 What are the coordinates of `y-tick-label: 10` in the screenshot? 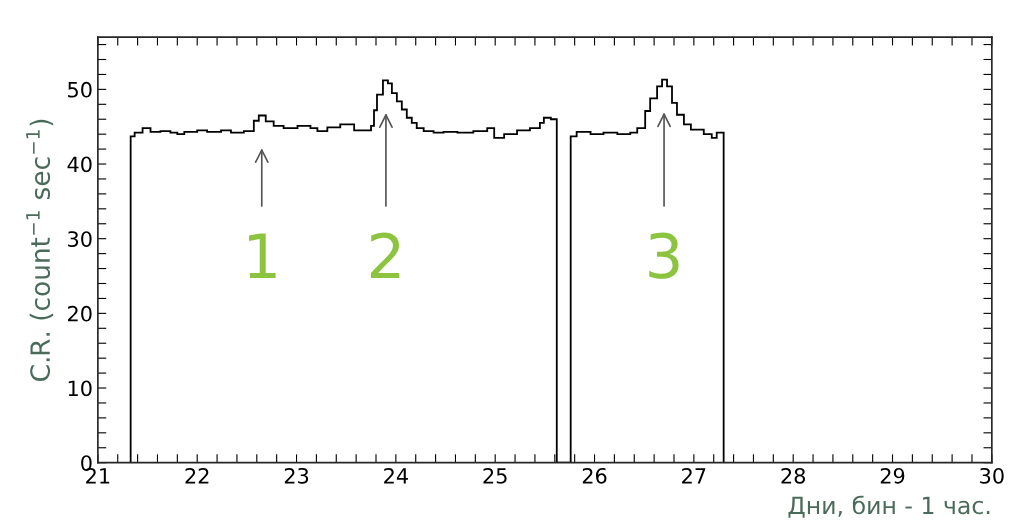 It's located at (80, 388).